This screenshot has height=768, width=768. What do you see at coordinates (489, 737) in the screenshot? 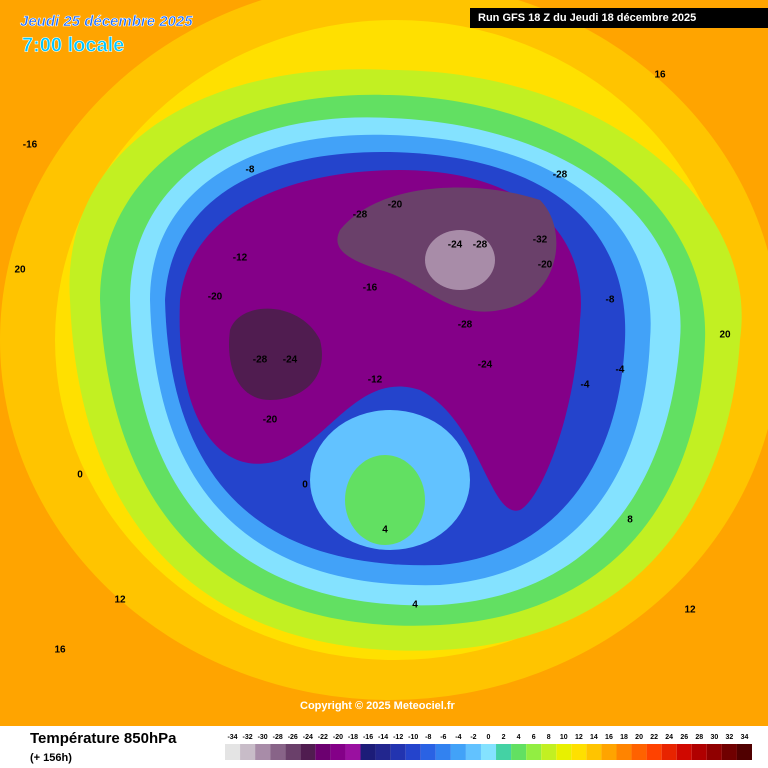
I see `scale-label: 0` at bounding box center [489, 737].